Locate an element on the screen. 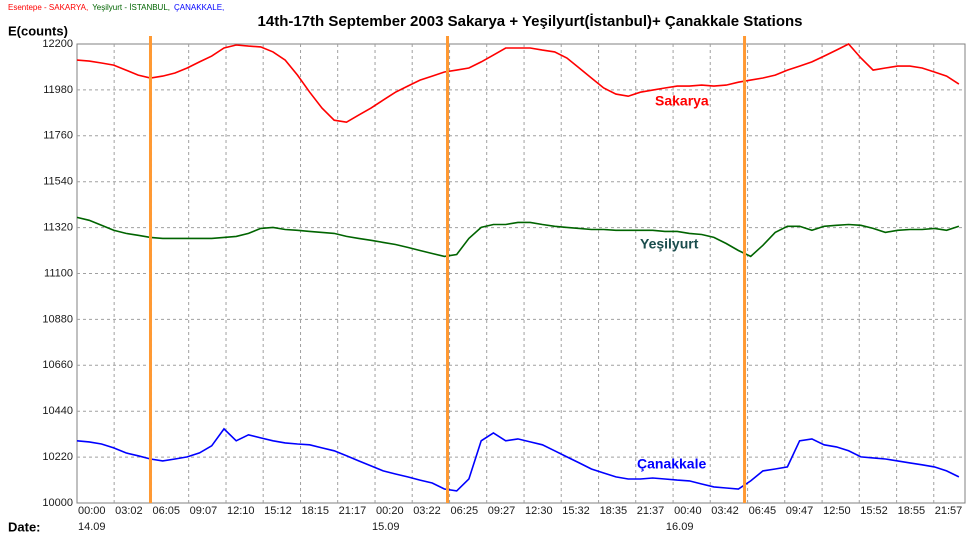  x-tick-label: 15:32 is located at coordinates (576, 511).